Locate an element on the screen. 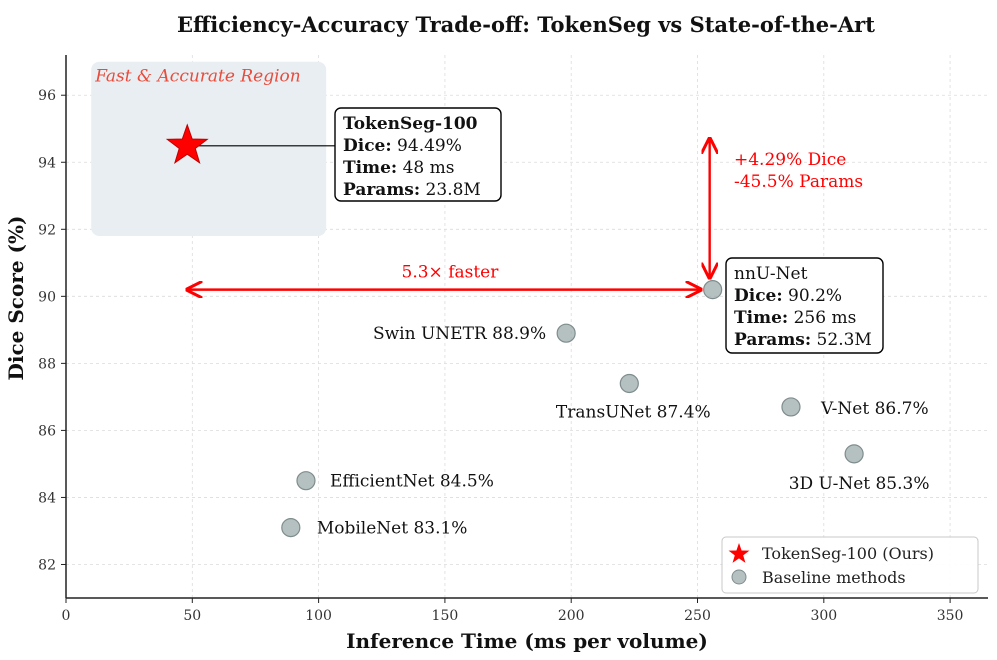 The image size is (997, 660). y-axis-label: Dice Score (%) is located at coordinates (16, 298).